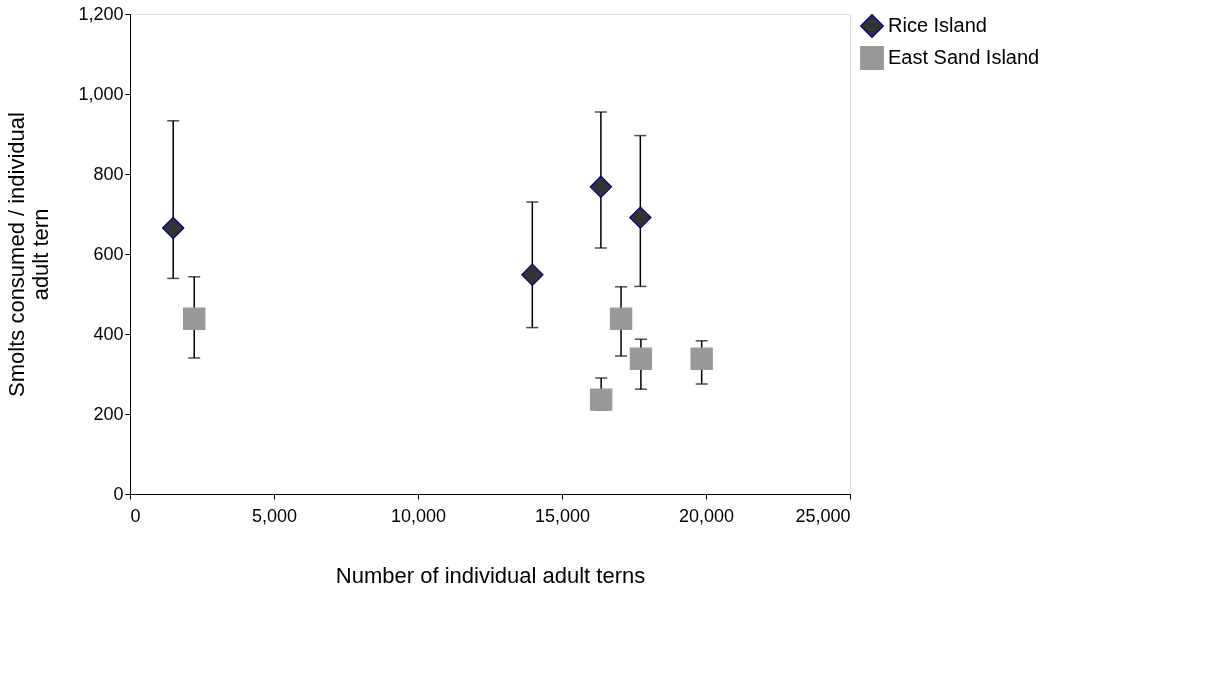 The height and width of the screenshot is (700, 1215). I want to click on x-tick-label: 5,000, so click(274, 515).